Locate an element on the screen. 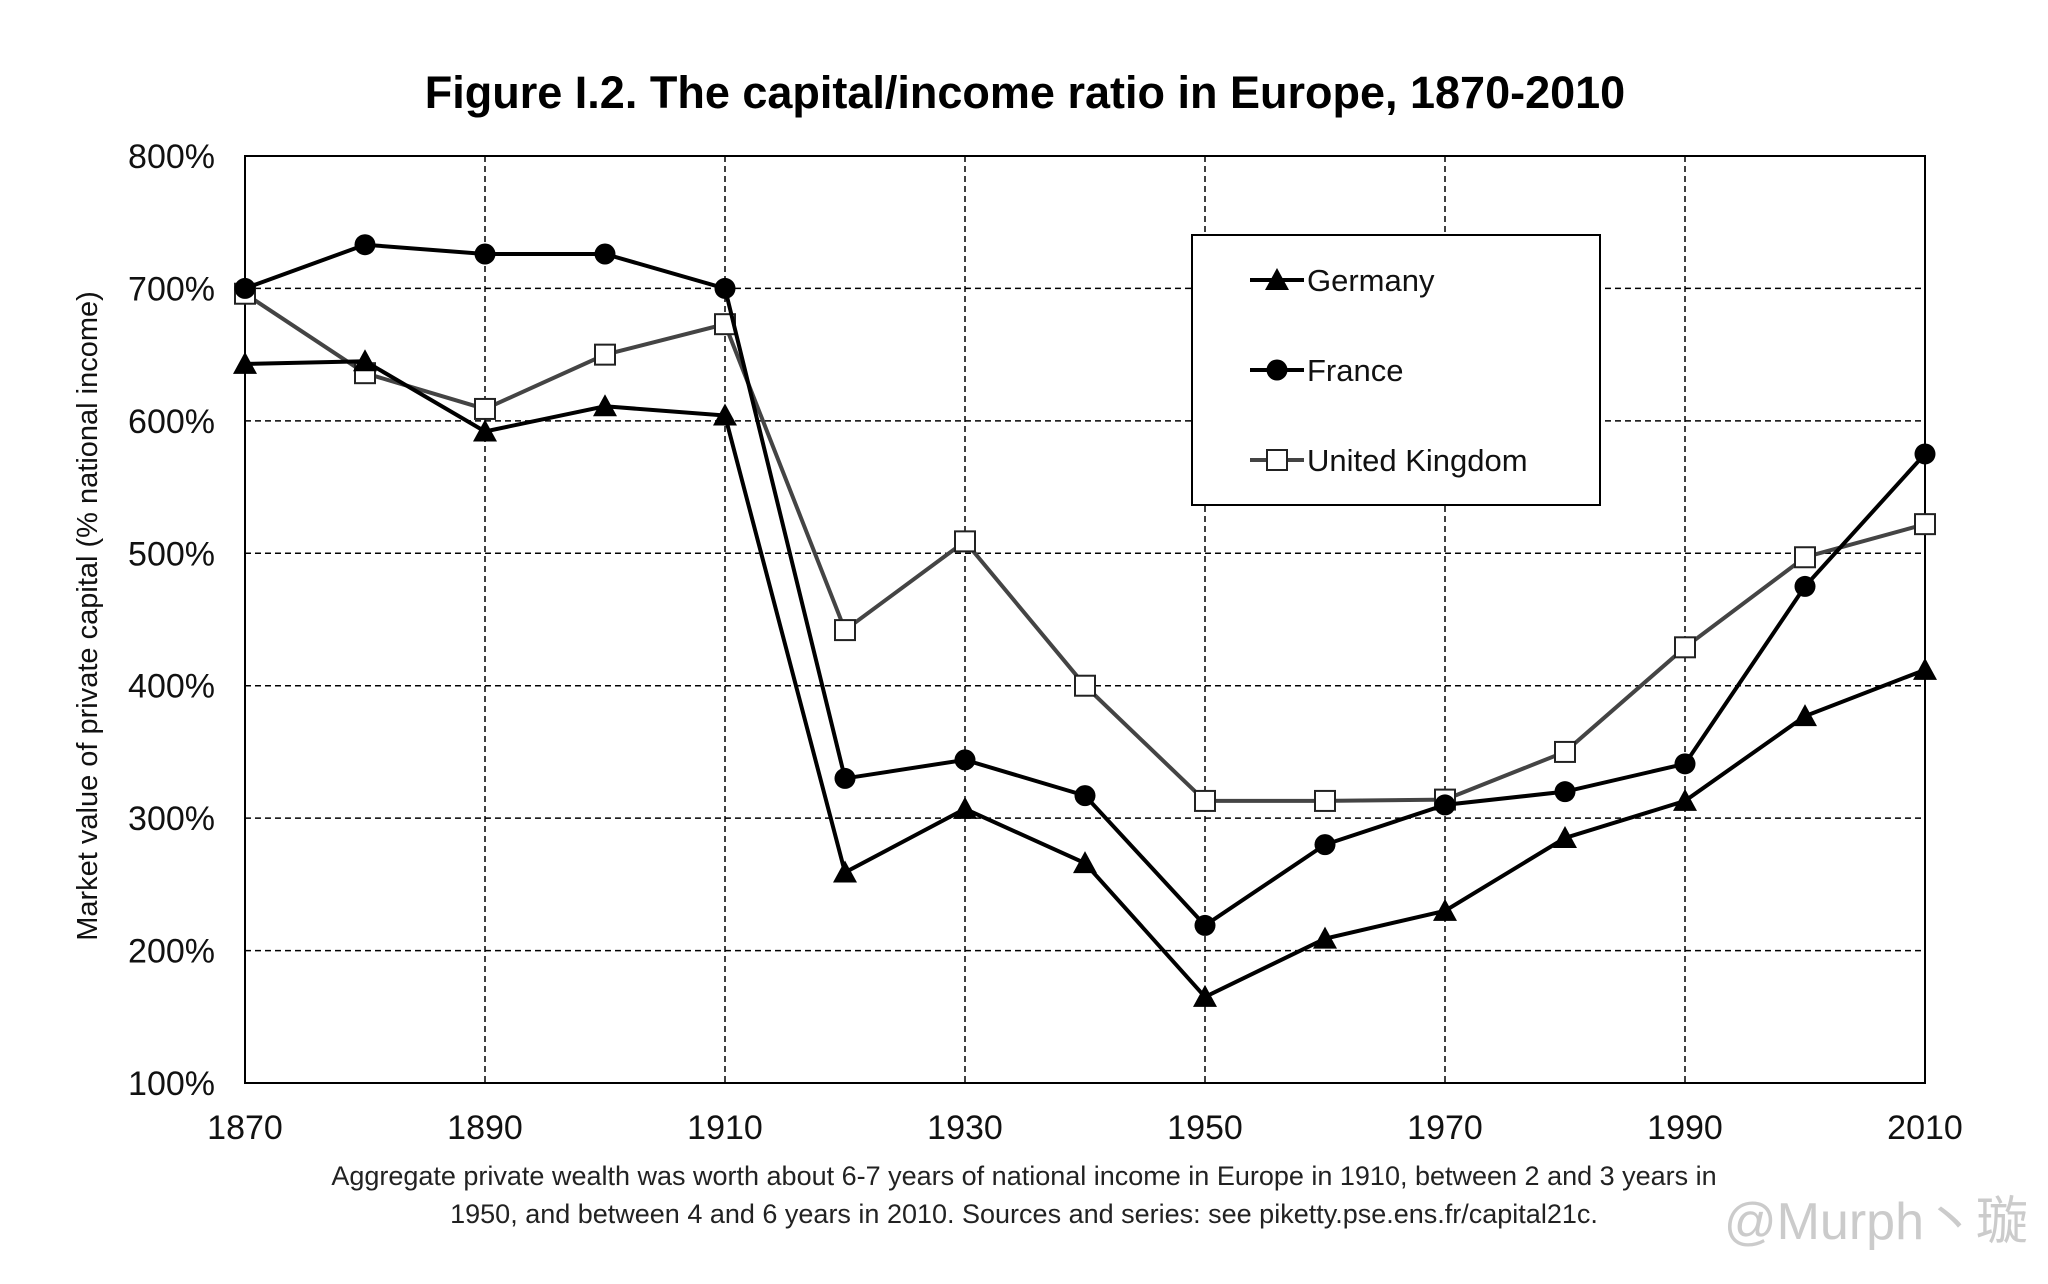  legend-france-label: France is located at coordinates (1355, 370).